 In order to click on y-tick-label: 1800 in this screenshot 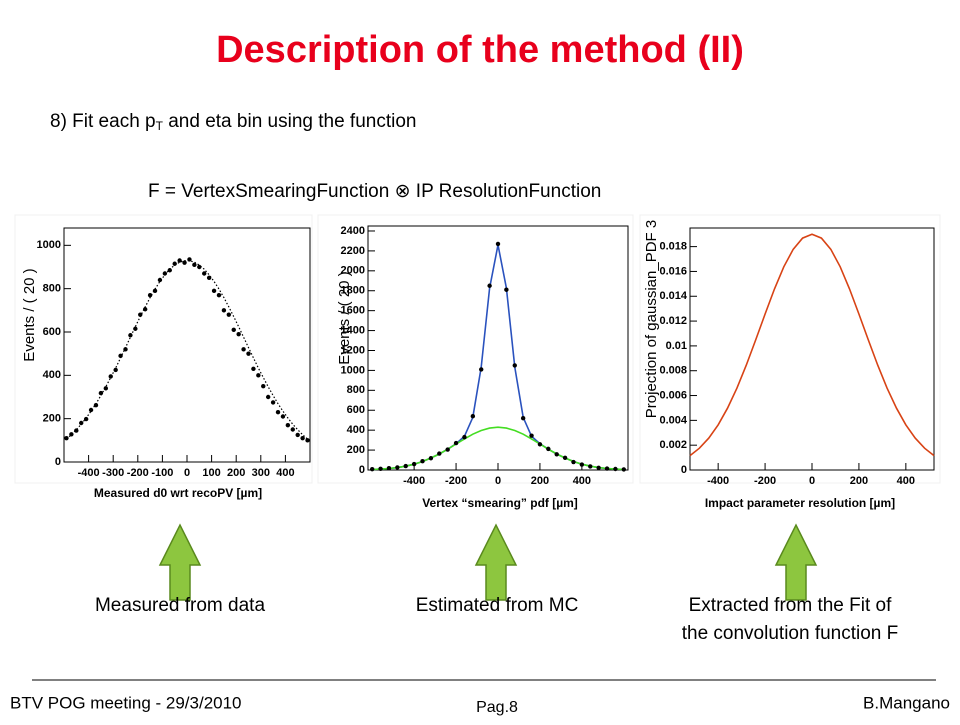, I will do `click(353, 291)`.